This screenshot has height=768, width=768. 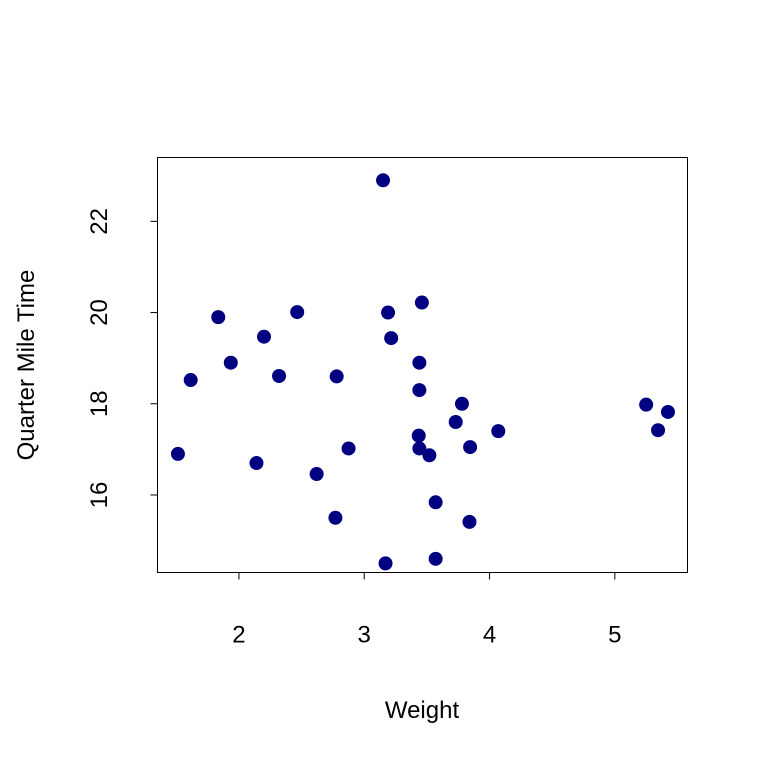 What do you see at coordinates (99, 312) in the screenshot?
I see `y-tick-label: 20` at bounding box center [99, 312].